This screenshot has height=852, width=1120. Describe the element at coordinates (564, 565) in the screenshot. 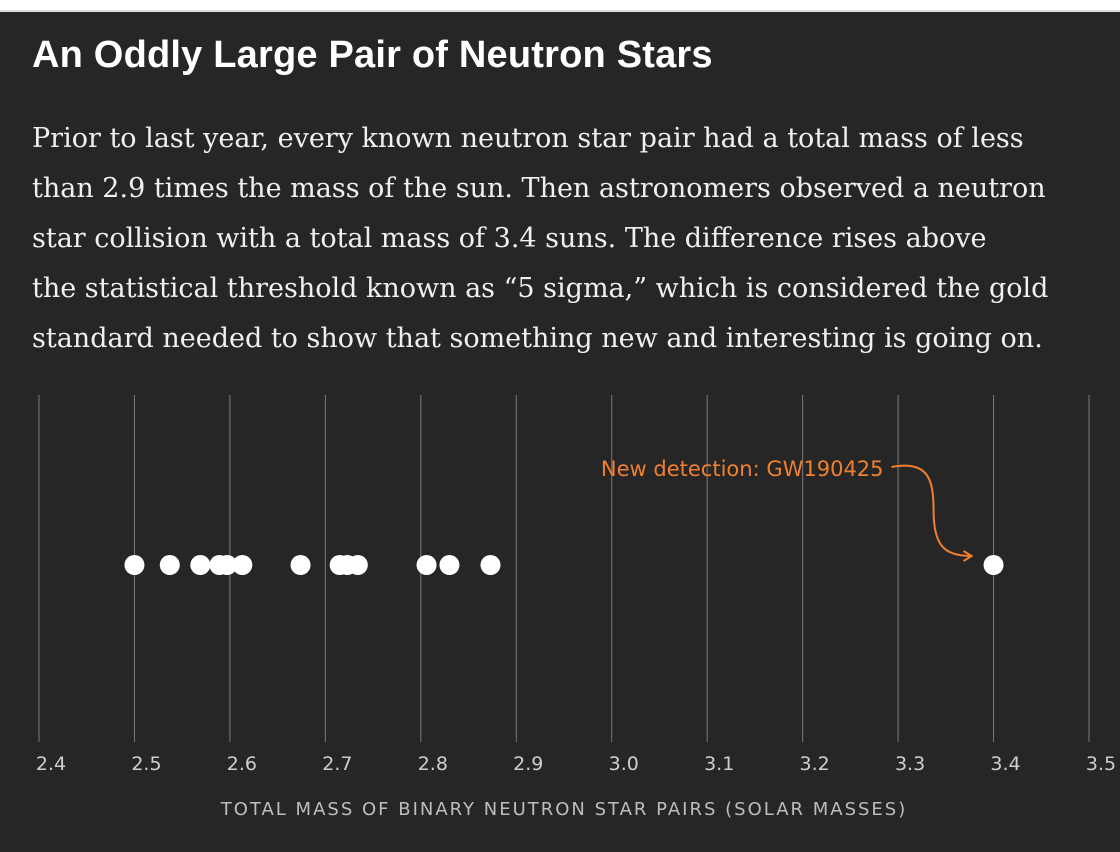

I see `data-points` at that location.